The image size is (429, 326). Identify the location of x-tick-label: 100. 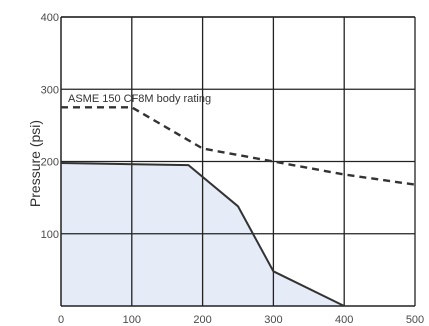
(132, 320).